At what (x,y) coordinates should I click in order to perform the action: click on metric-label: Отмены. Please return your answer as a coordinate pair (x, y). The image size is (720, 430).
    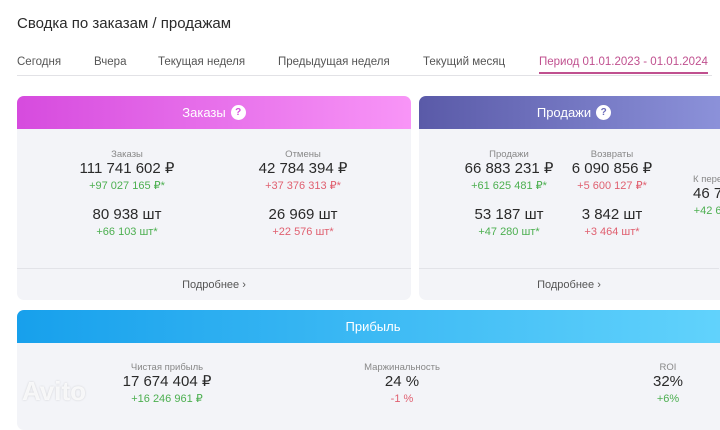
    Looking at the image, I should click on (303, 154).